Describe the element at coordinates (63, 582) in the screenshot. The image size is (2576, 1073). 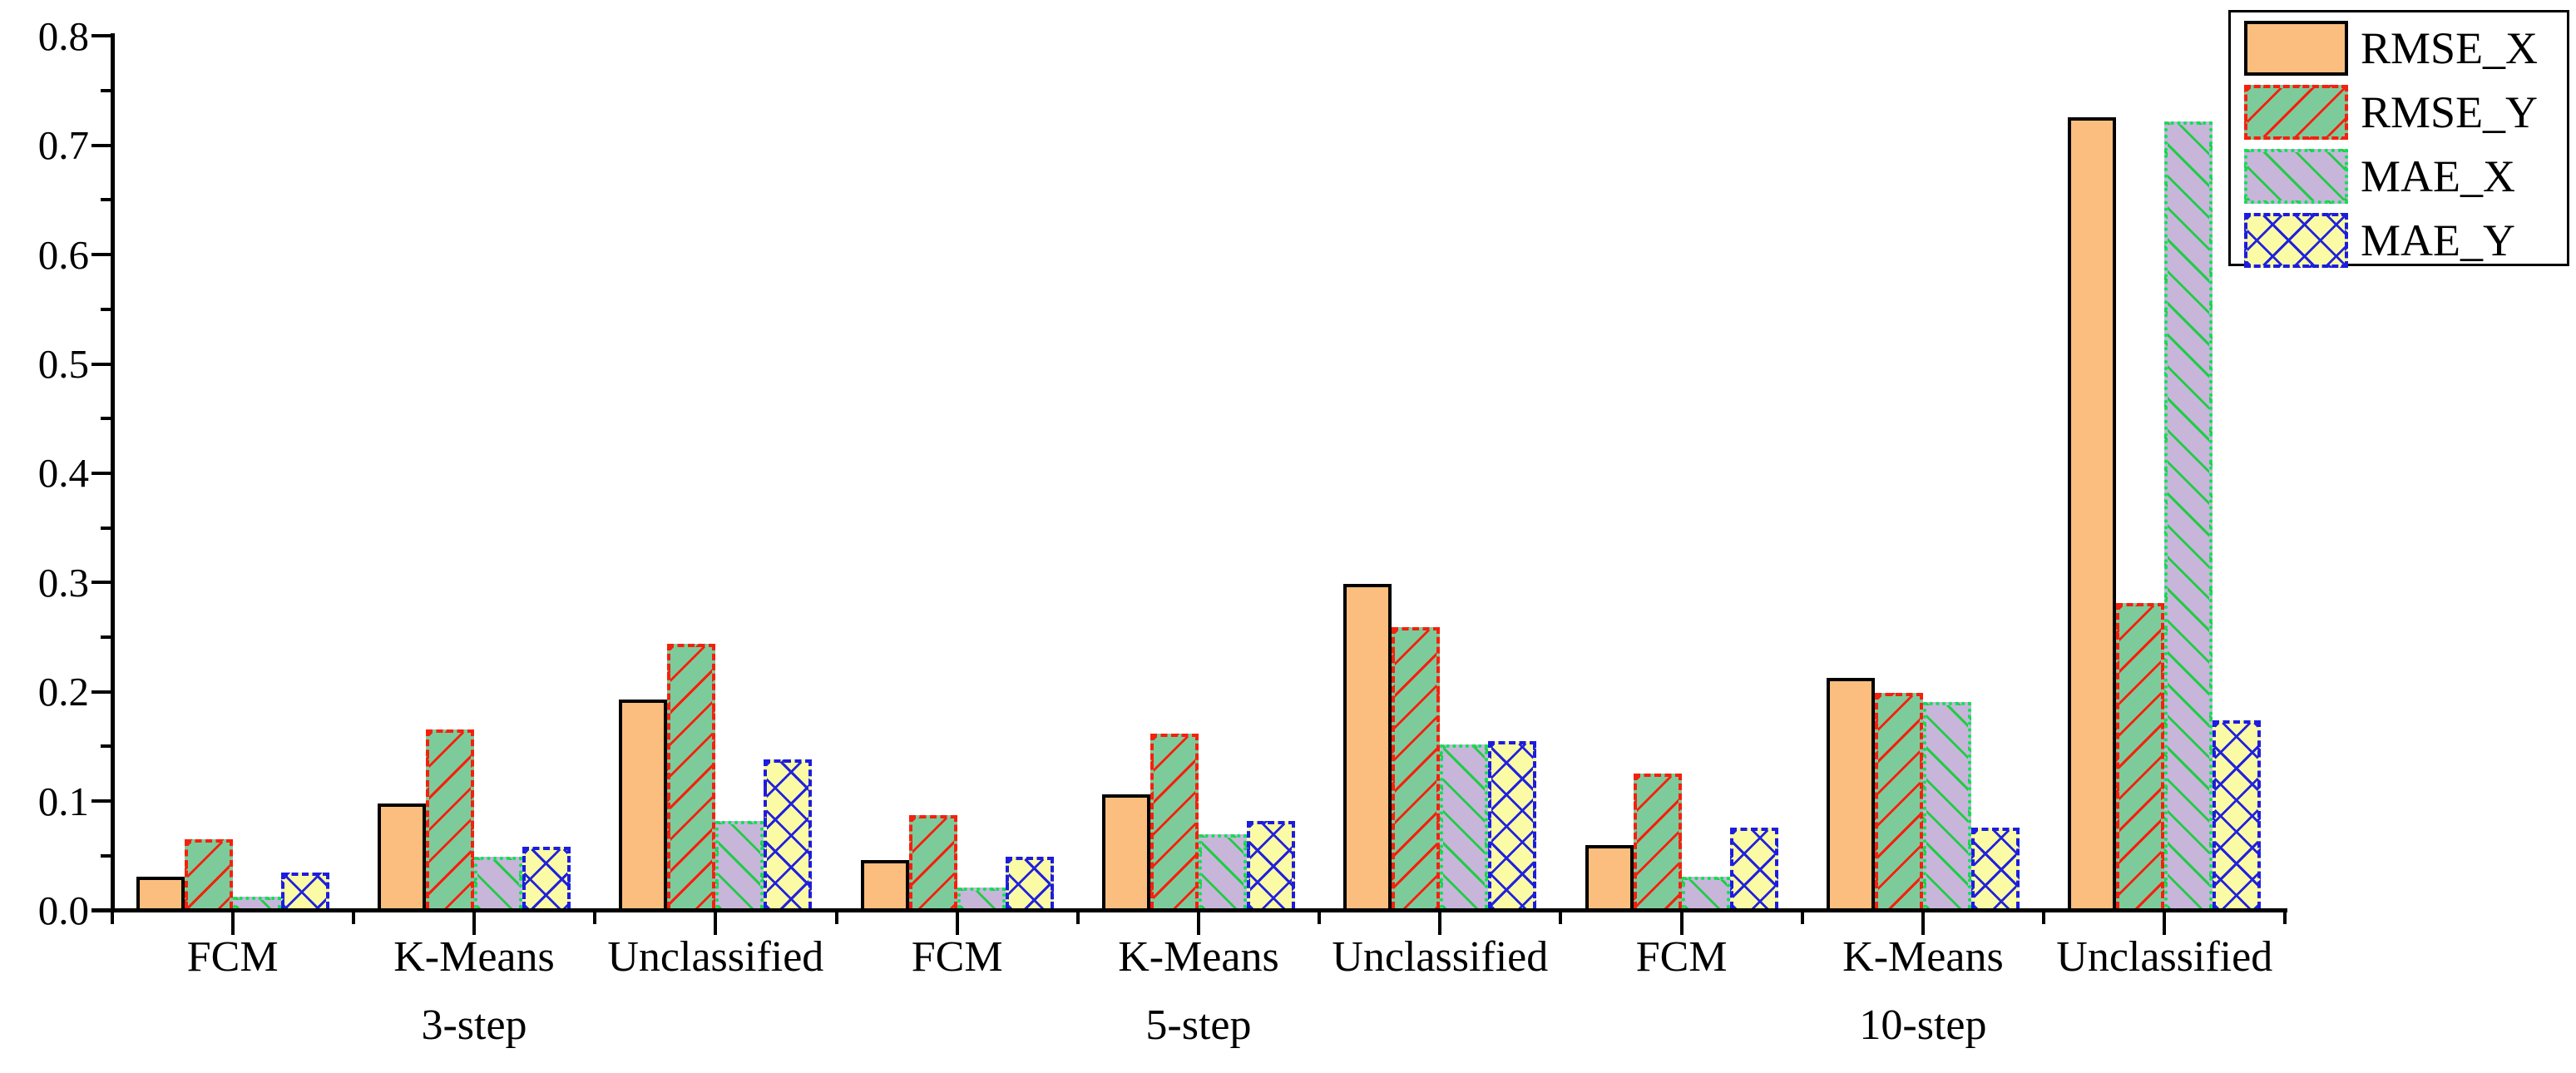
I see `y-tick-label: 0.3` at that location.